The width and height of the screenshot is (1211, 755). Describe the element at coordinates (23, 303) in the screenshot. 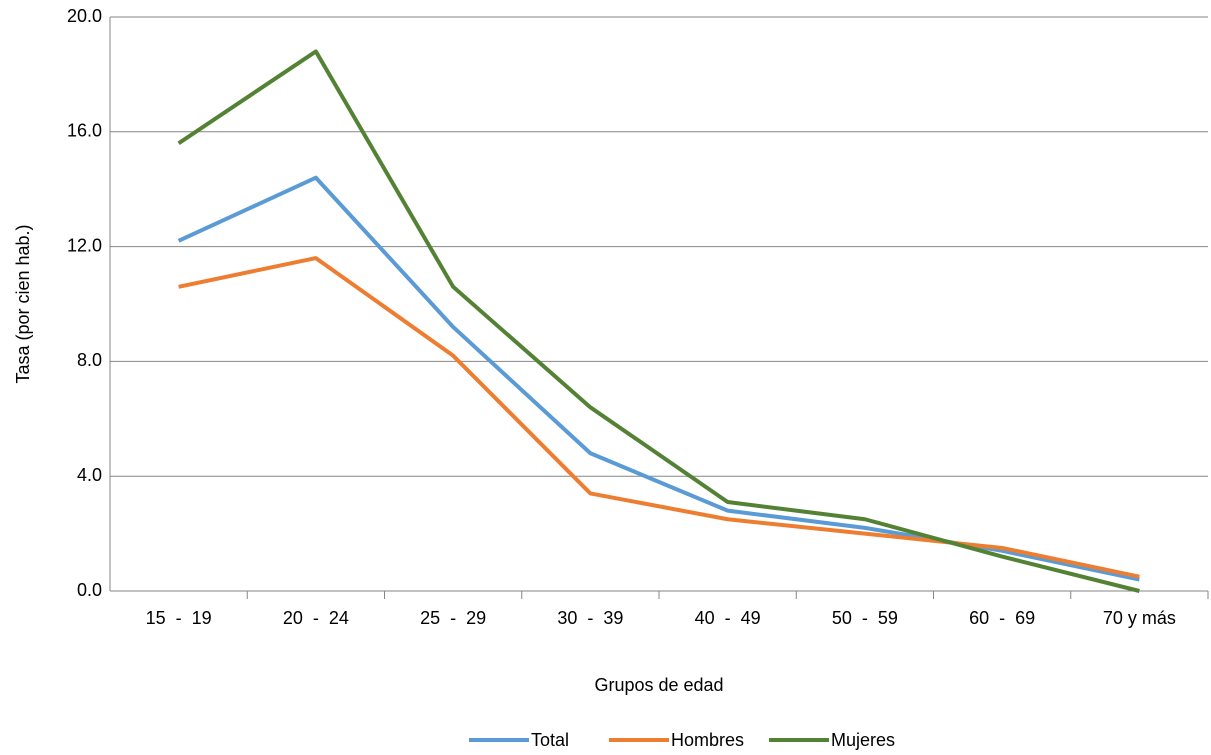

I see `y-axis-label: Tasa (por cien hab.)` at that location.